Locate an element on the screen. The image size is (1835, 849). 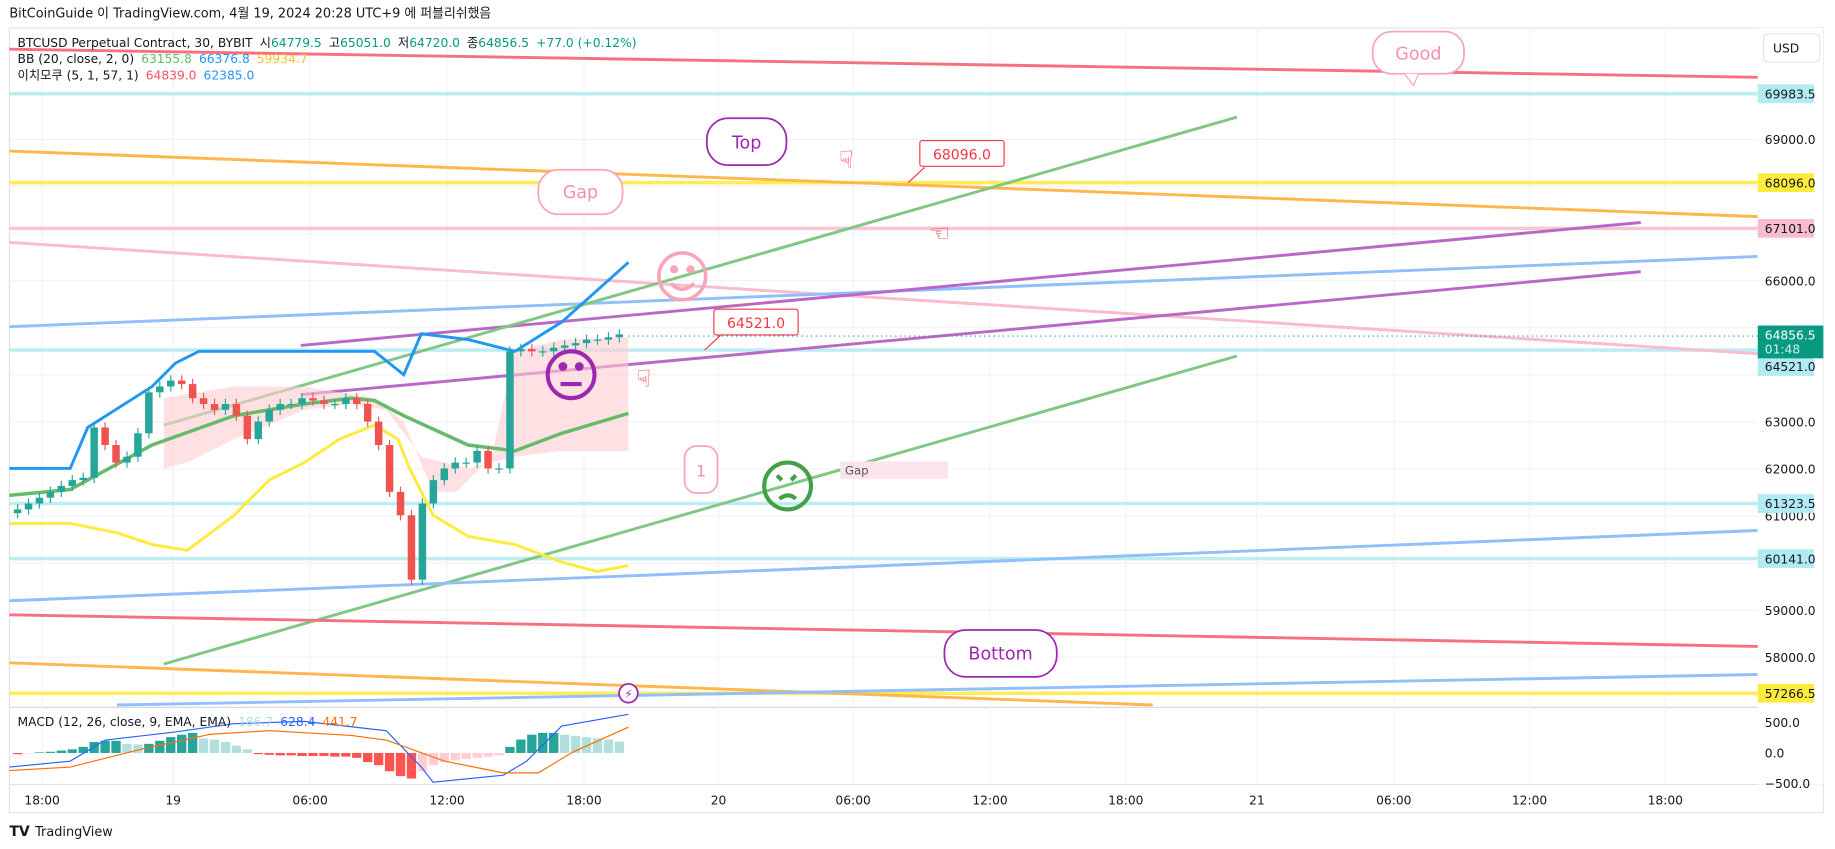
channel-purple-top is located at coordinates (970, 284).